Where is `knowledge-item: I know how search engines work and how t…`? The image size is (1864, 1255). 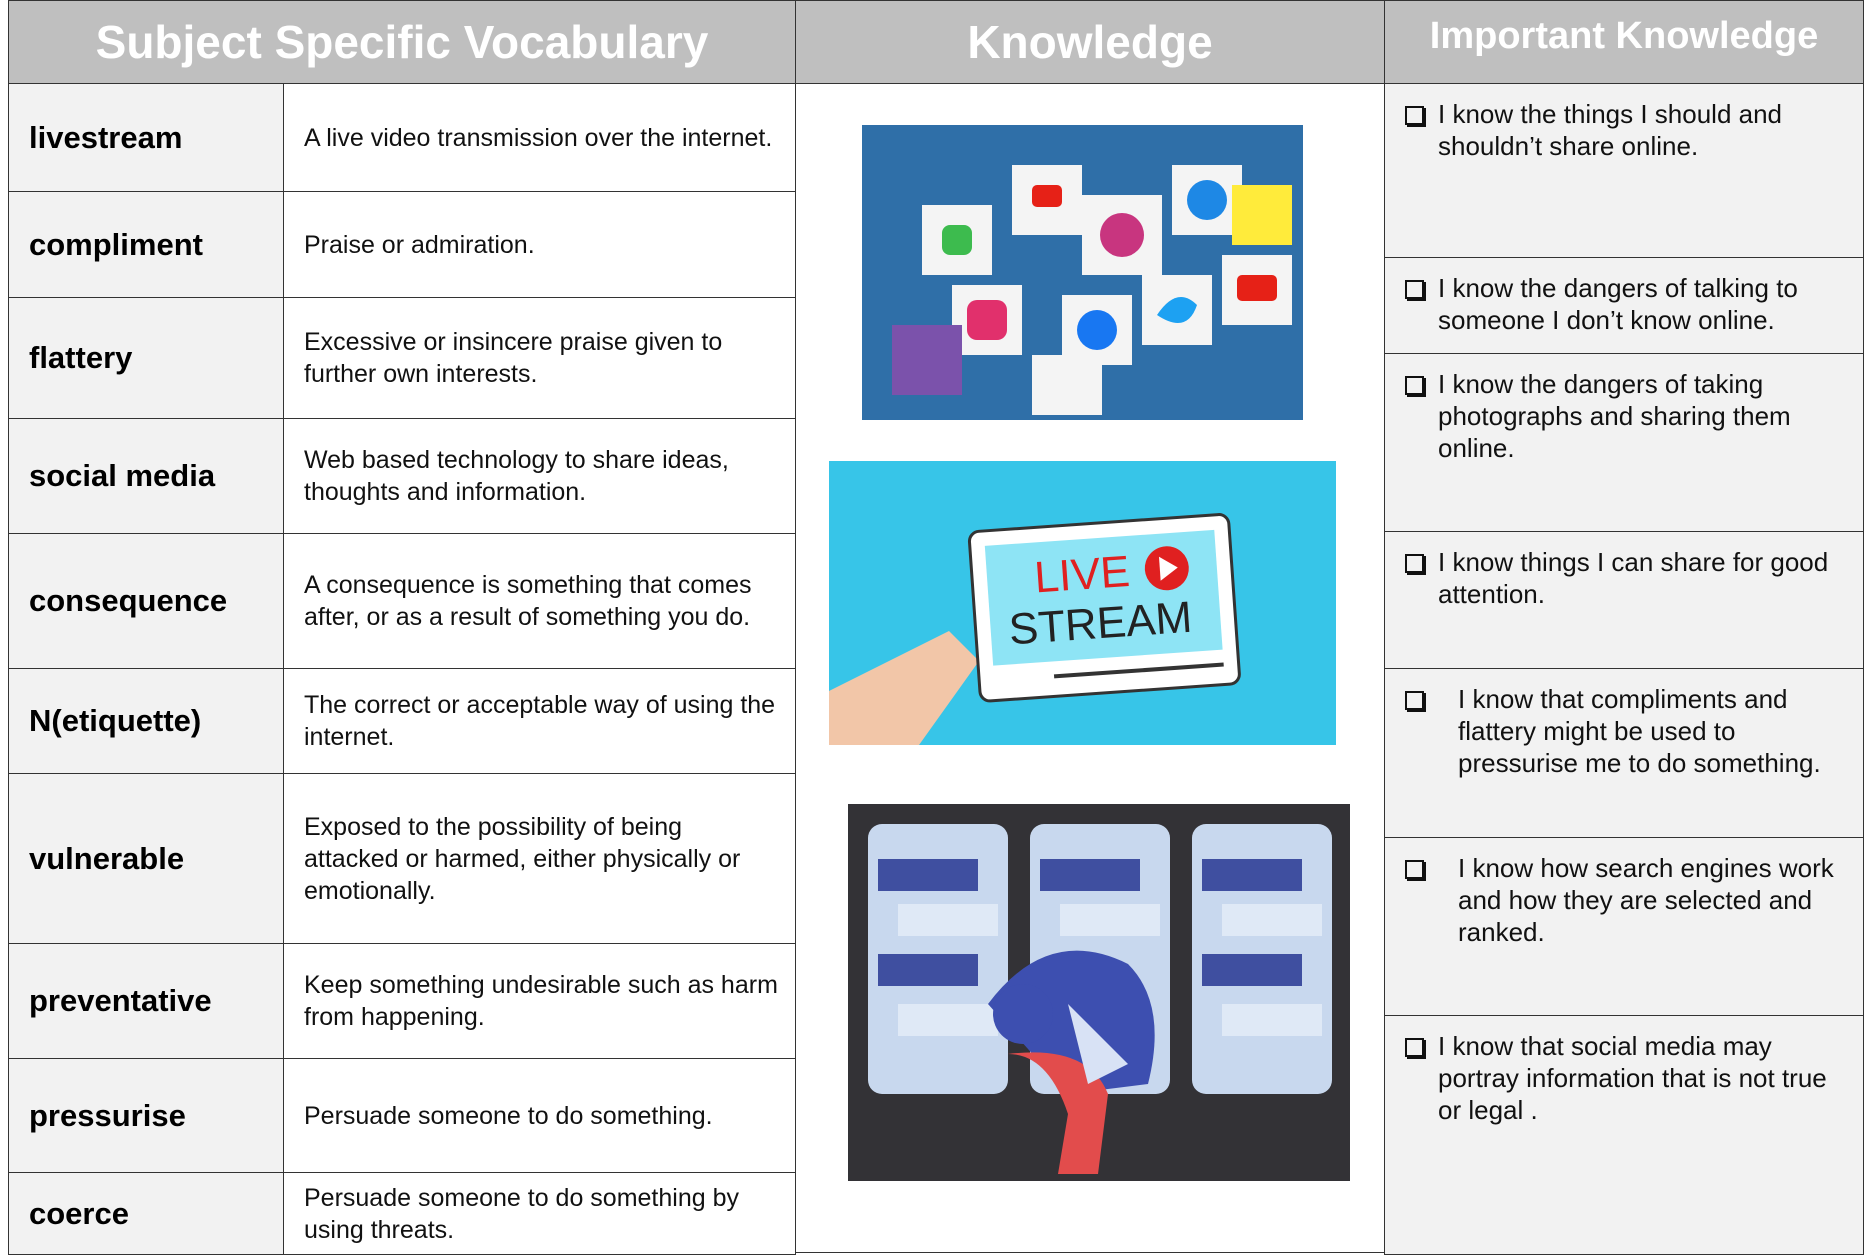 knowledge-item: I know how search engines work and how t… is located at coordinates (1624, 926).